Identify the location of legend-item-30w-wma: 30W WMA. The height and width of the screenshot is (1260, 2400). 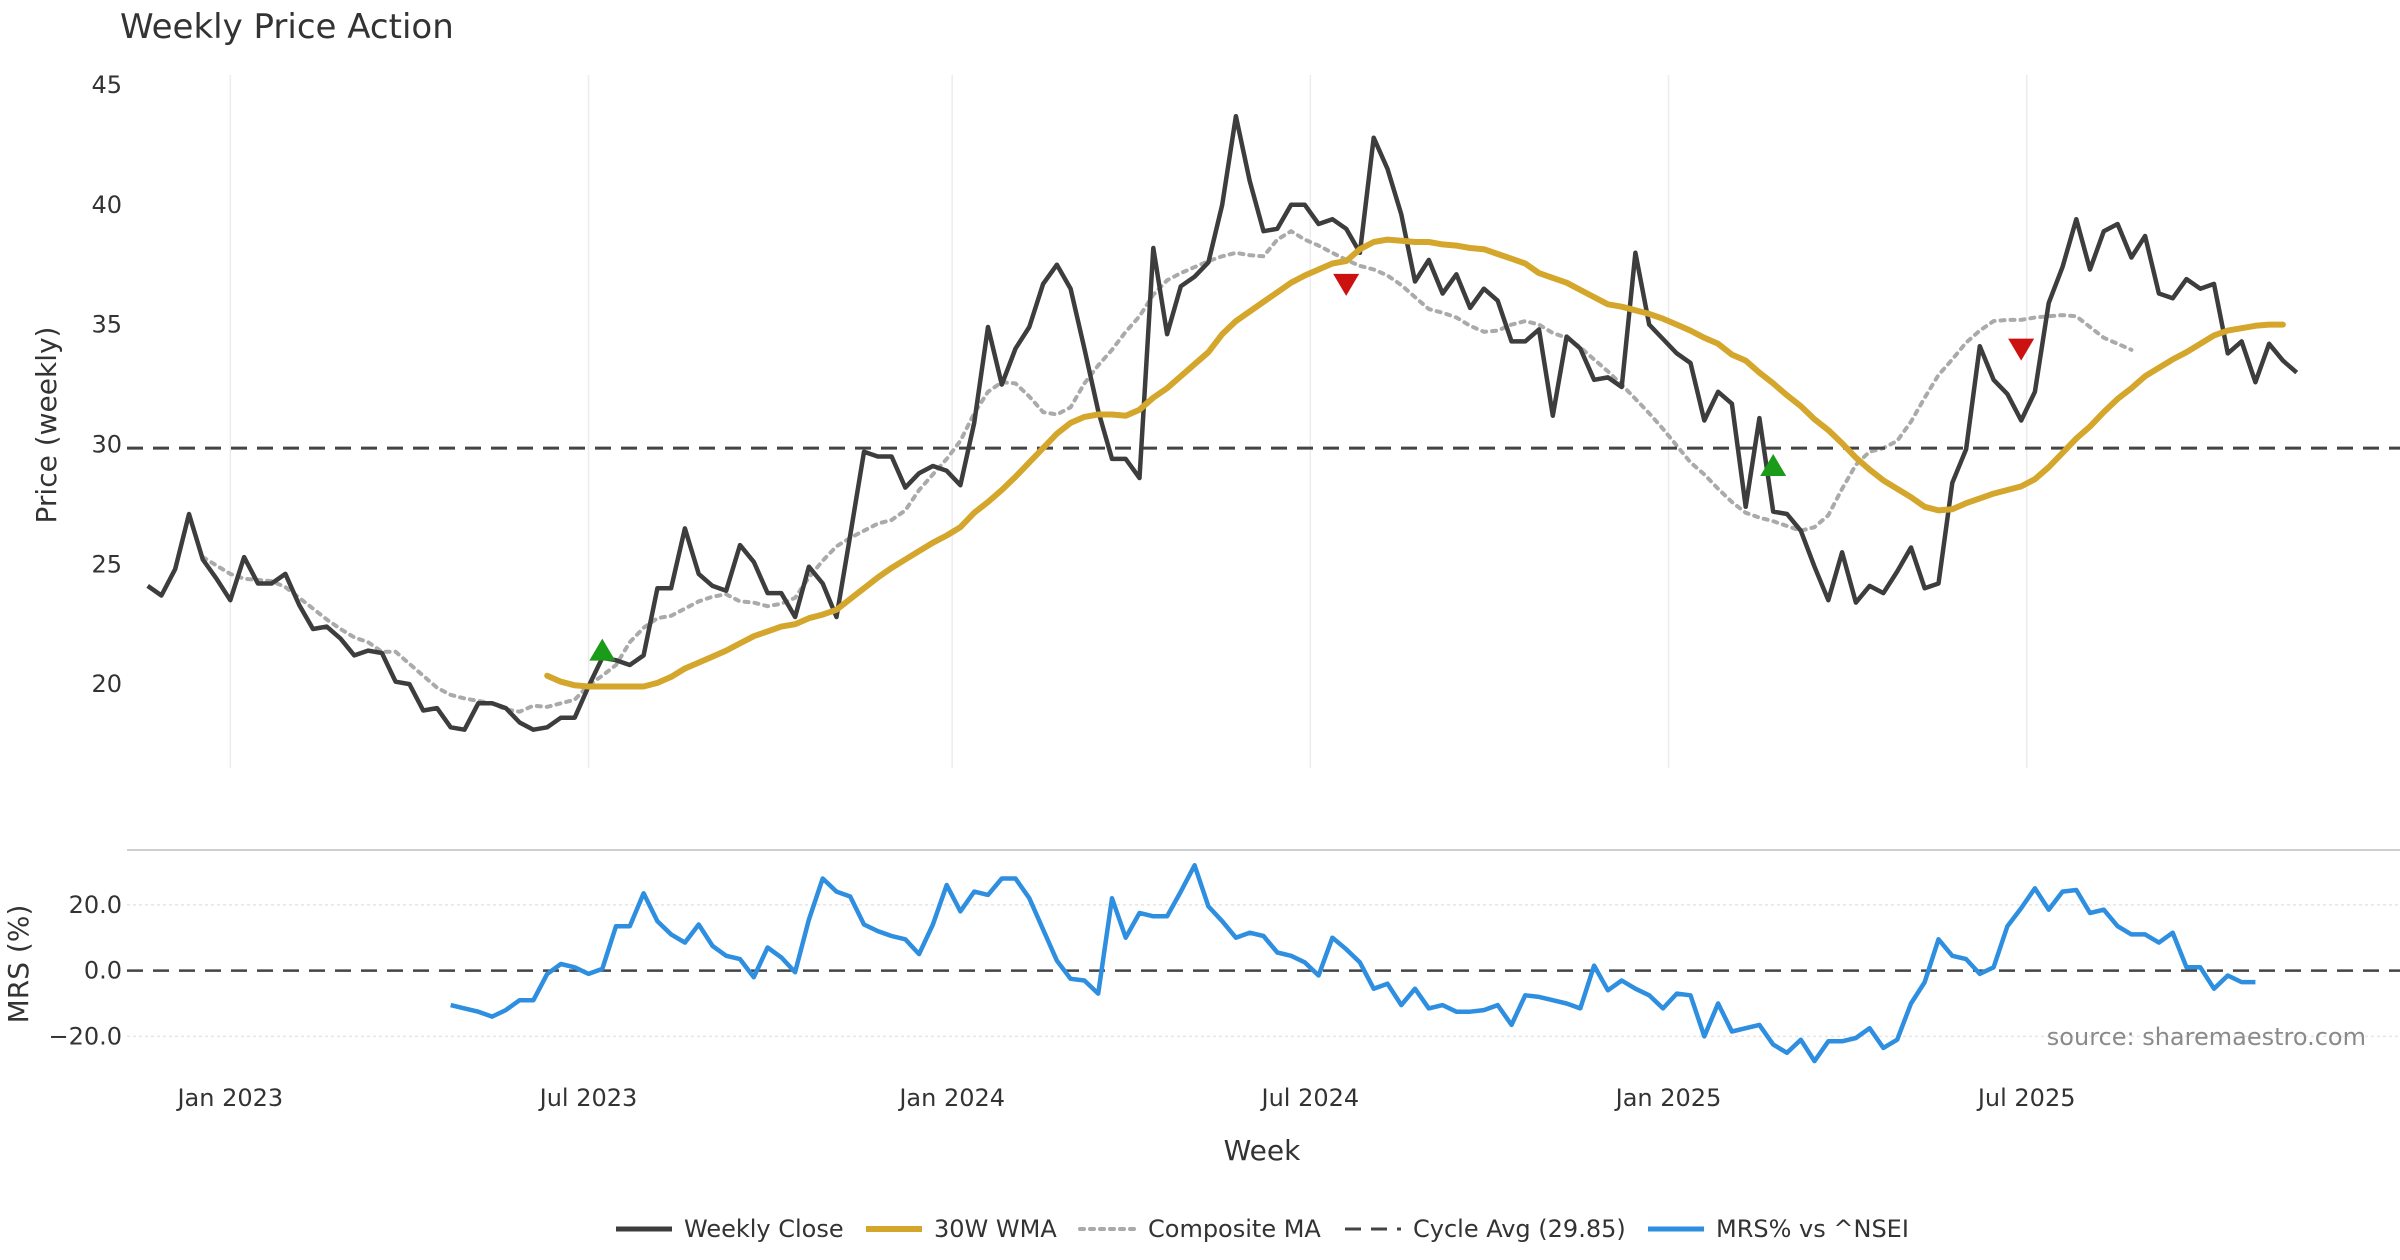
(961, 1229).